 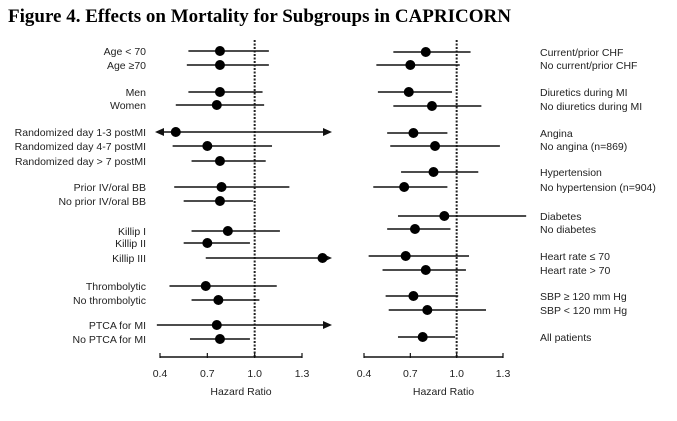 I want to click on row-label: Age < 70, so click(x=125, y=52).